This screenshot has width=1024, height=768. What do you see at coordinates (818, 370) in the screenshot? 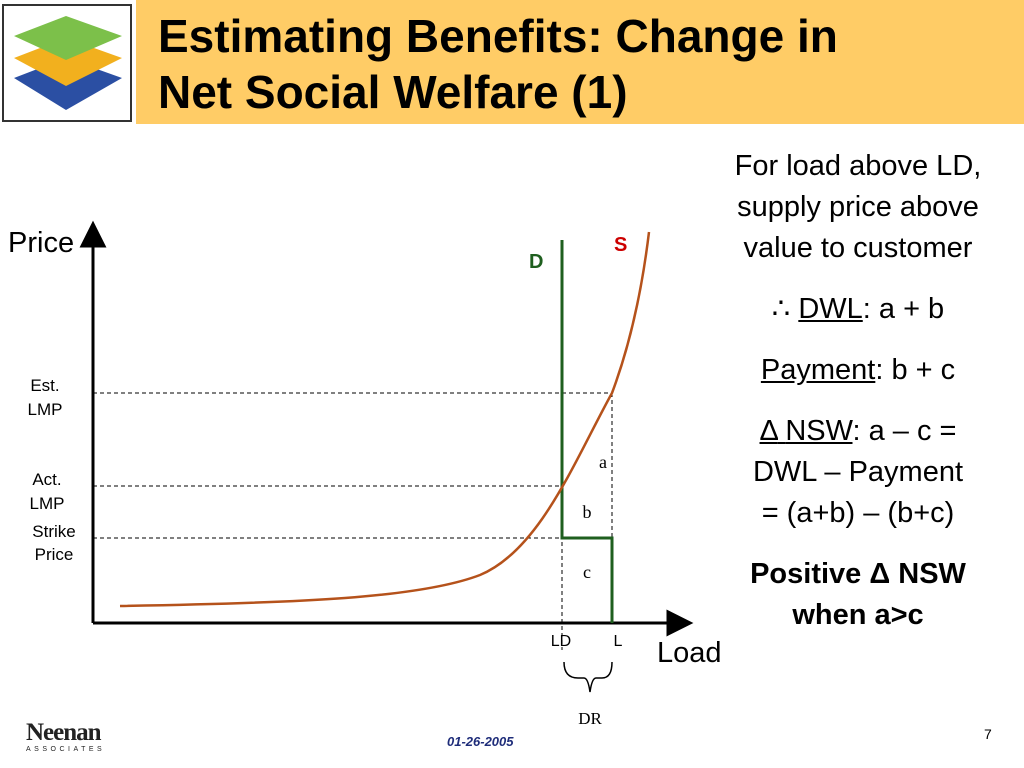
I see `payment-term: Payment` at bounding box center [818, 370].